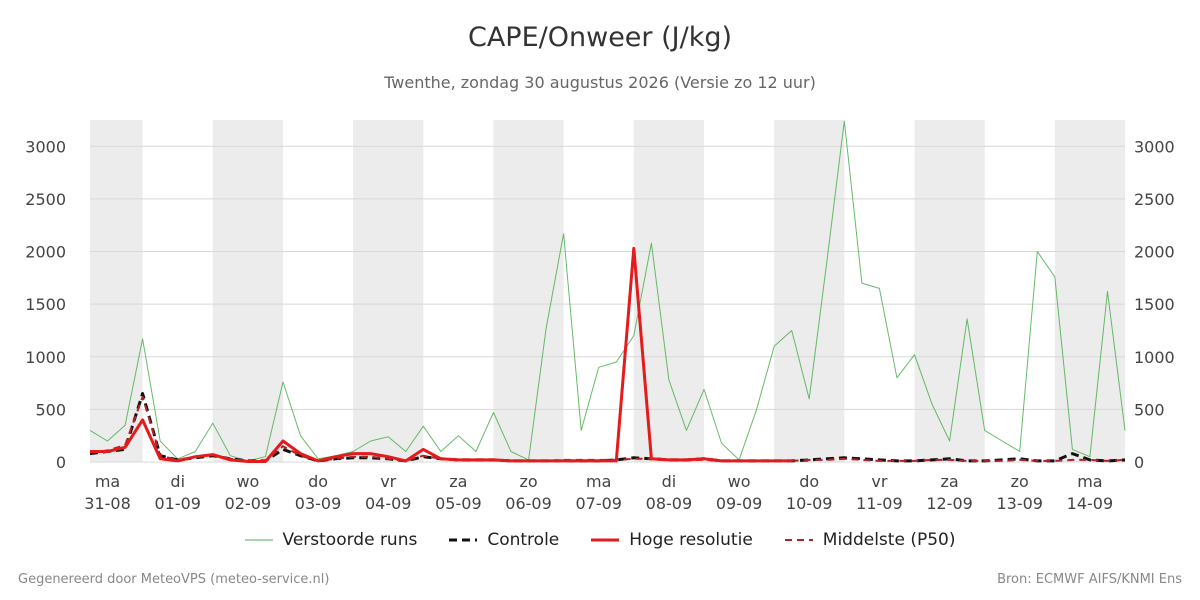 This screenshot has height=600, width=1200. I want to click on x-tick-date: 13-09, so click(1019, 503).